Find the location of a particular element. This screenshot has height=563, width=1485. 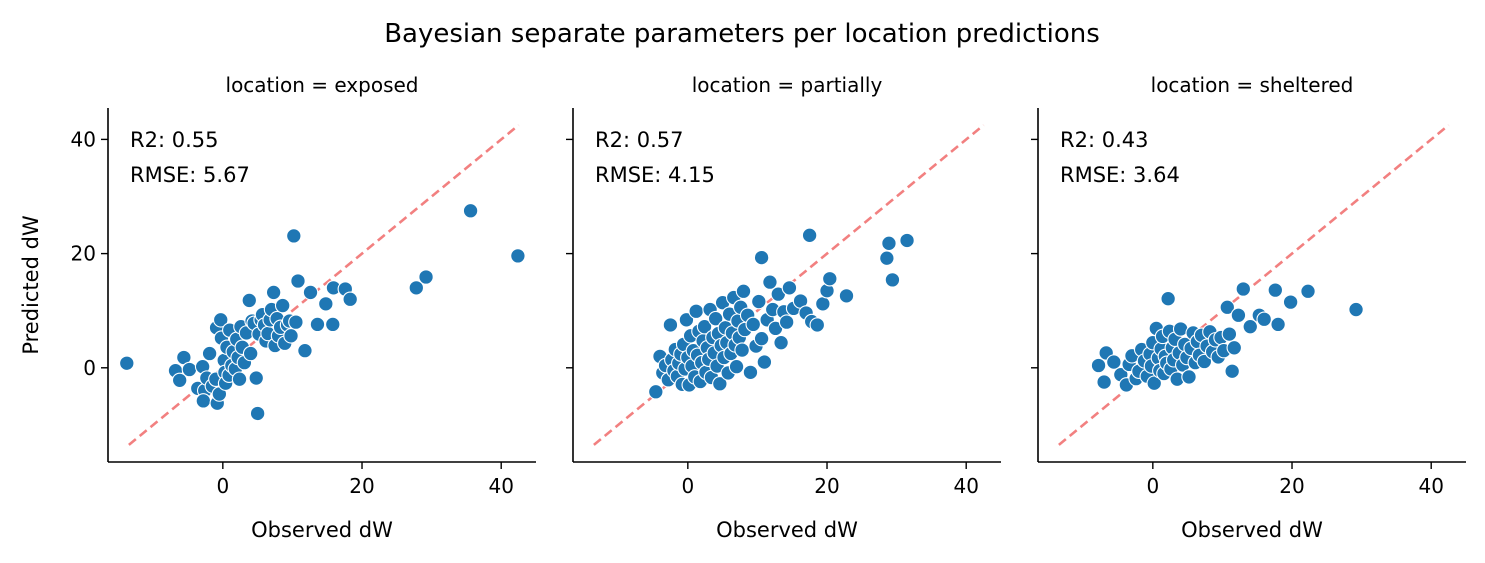

r2-annotation: R2: 0.55 is located at coordinates (174, 140).